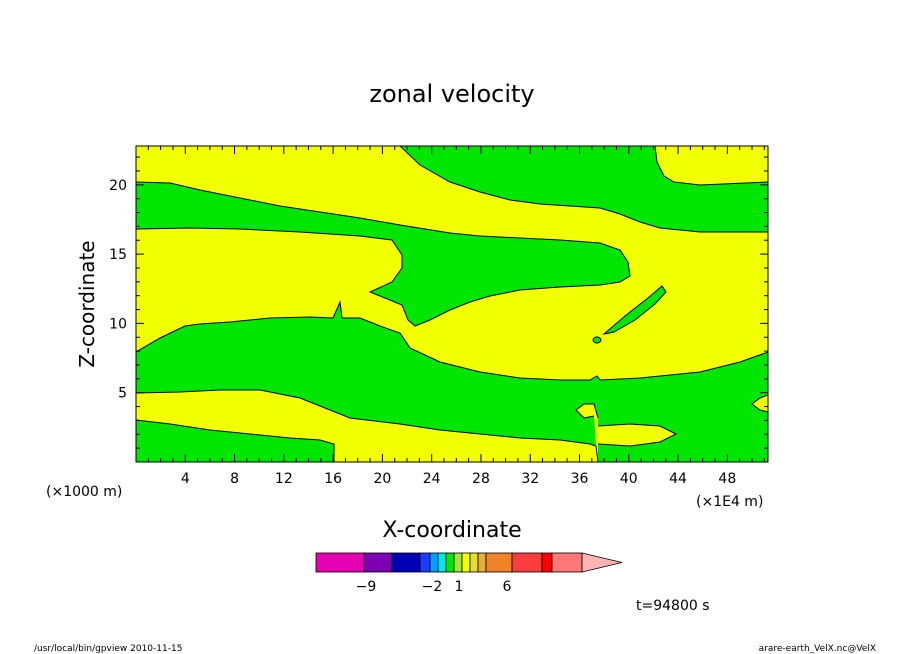  What do you see at coordinates (87, 303) in the screenshot?
I see `y-axis-label: Z-coordinate` at bounding box center [87, 303].